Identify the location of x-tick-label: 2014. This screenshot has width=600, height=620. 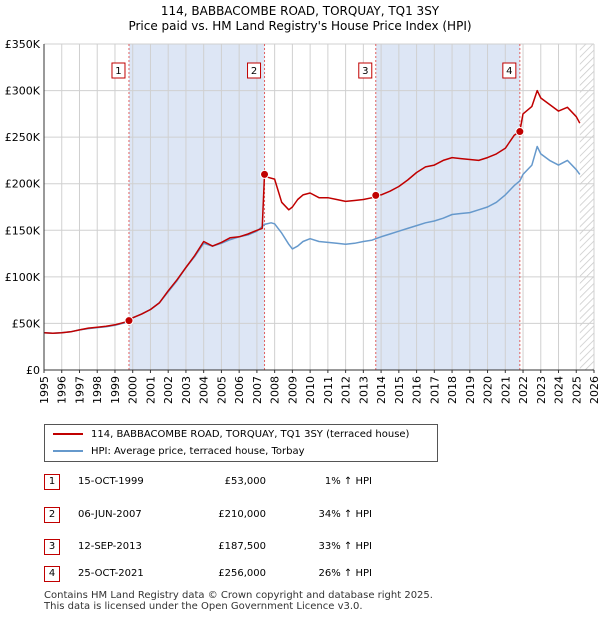
(381, 390).